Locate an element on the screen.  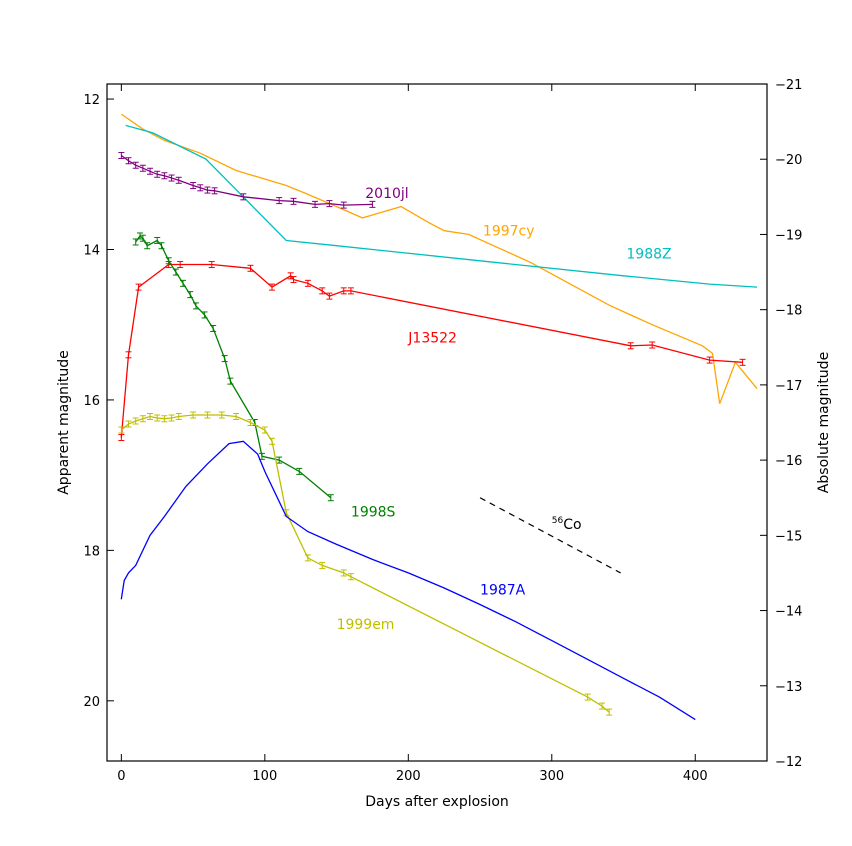
x-tick-label: 100 is located at coordinates (264, 776).